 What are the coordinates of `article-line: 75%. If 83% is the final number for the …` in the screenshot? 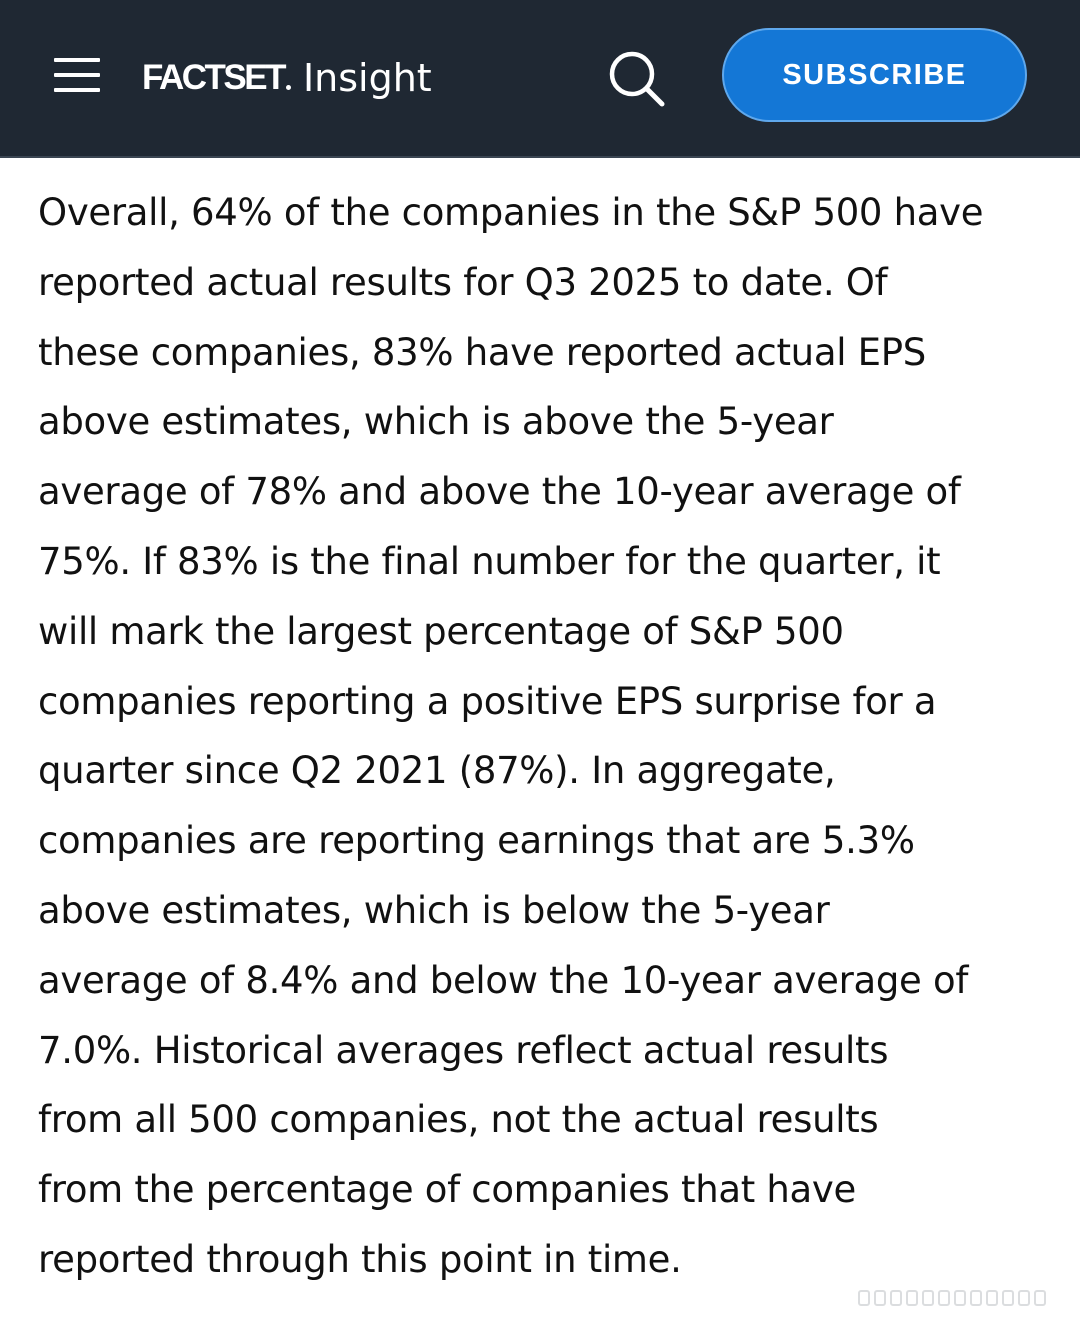 It's located at (489, 561).